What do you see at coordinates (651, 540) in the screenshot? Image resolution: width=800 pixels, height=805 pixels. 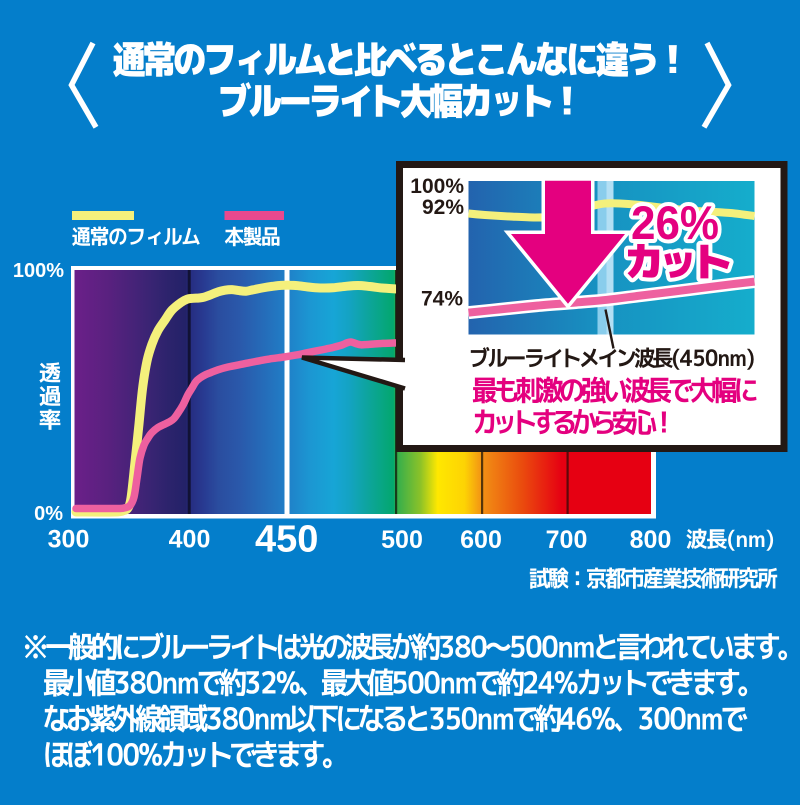 I see `svg-text: 800` at bounding box center [651, 540].